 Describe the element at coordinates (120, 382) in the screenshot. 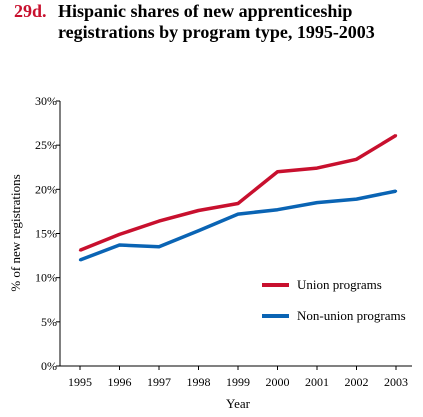

I see `x-tick-label: 1996` at that location.